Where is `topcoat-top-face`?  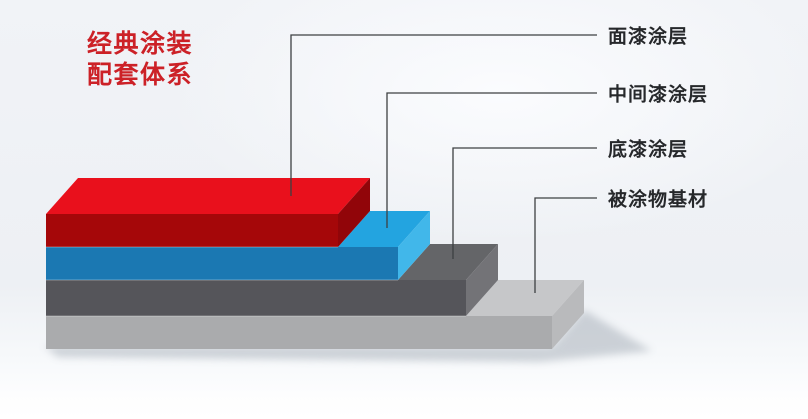 topcoat-top-face is located at coordinates (208, 196).